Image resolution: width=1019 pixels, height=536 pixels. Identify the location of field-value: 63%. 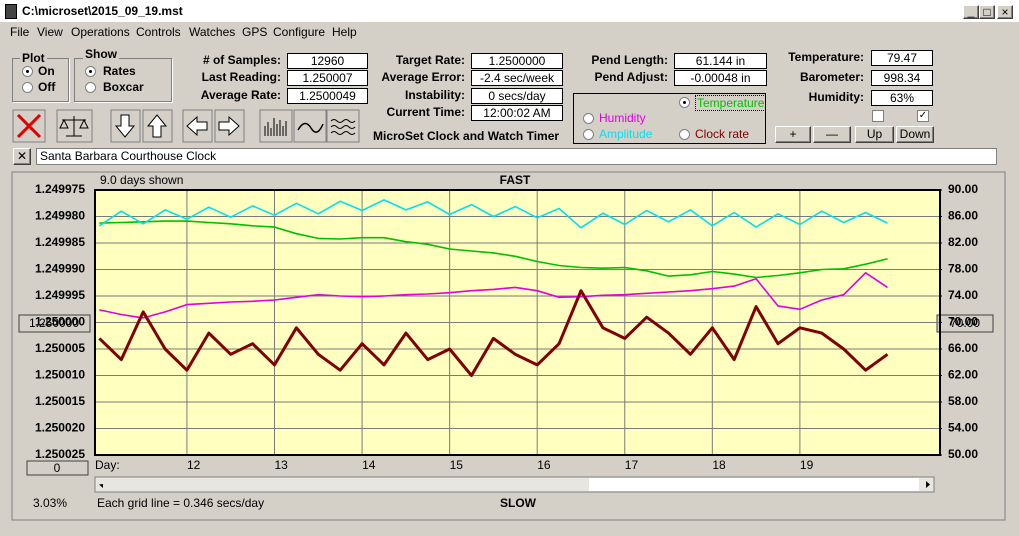
(902, 98).